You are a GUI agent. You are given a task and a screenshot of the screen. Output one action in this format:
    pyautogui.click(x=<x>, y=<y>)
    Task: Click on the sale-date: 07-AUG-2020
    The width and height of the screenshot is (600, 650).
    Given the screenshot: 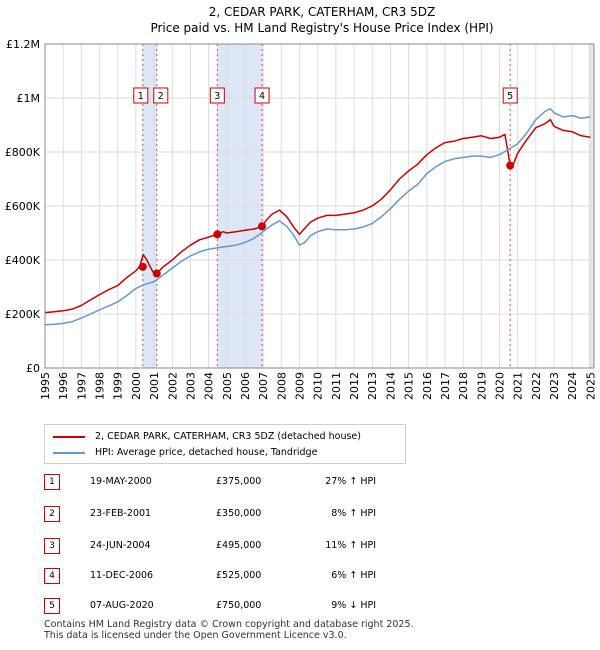 What is the action you would take?
    pyautogui.click(x=122, y=605)
    